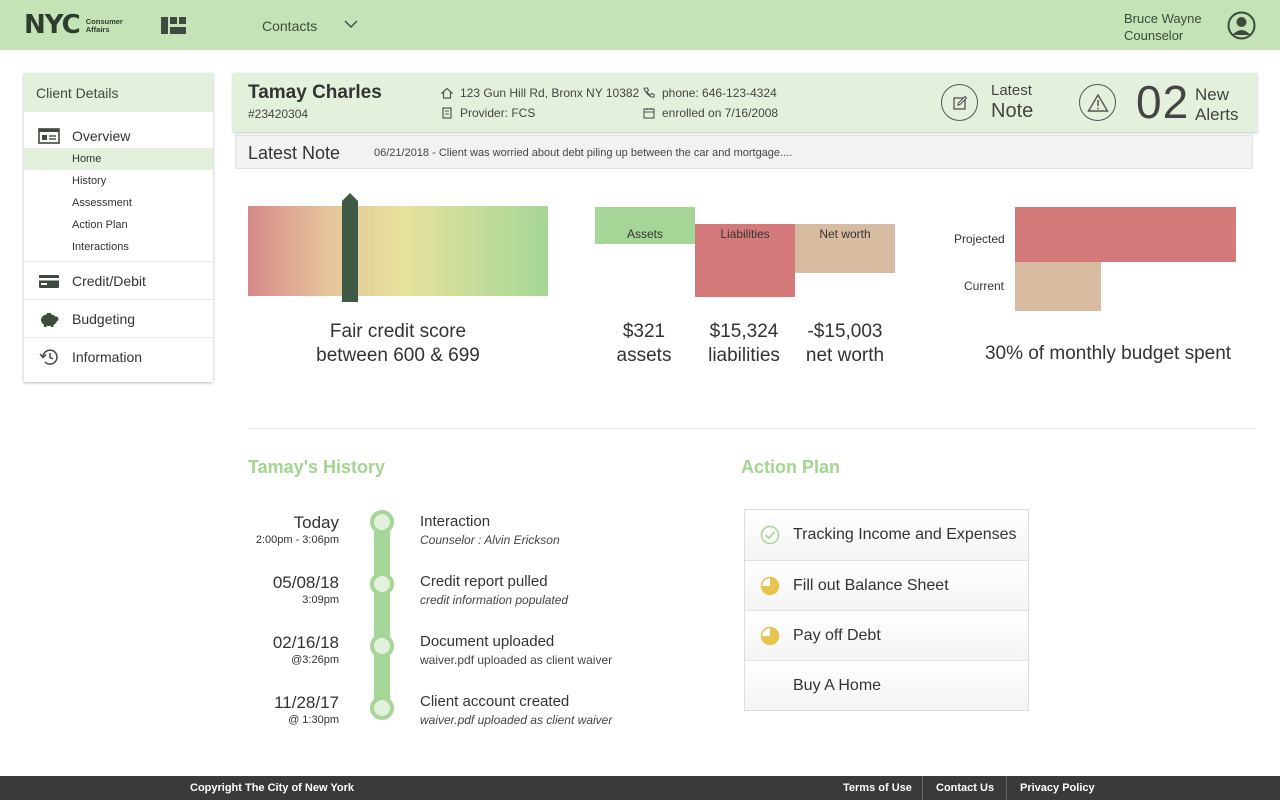 This screenshot has height=800, width=1280. I want to click on timeline-date-day: 02/16/18, so click(305, 642).